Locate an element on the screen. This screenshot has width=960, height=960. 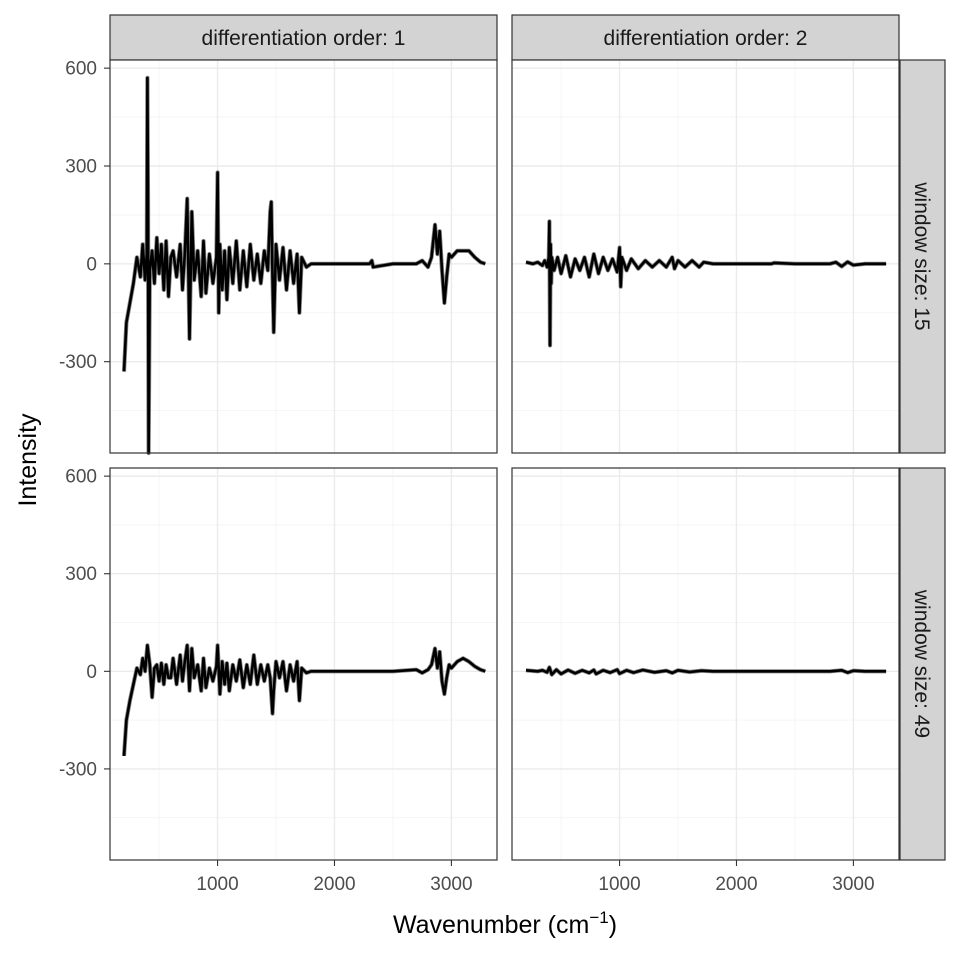
column-strip-2-label: differentiation order: 2 is located at coordinates (706, 38).